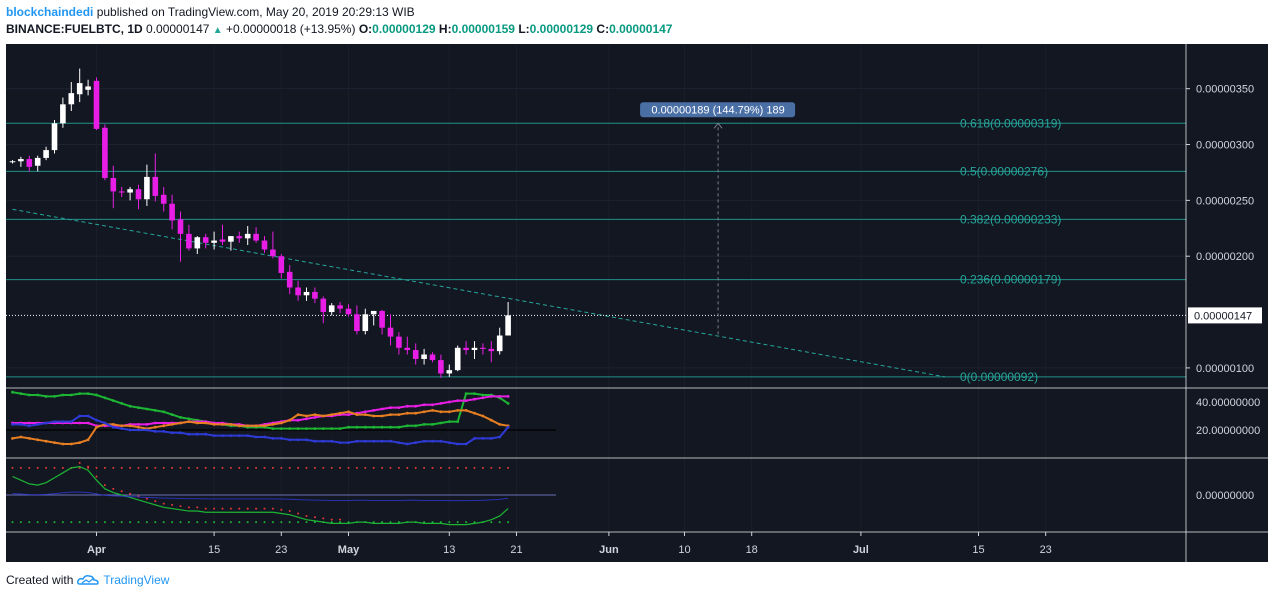  I want to click on time-axis: Apr 15 23 May 13 21 Jun 10 18 Jul 15 23, so click(569, 544).